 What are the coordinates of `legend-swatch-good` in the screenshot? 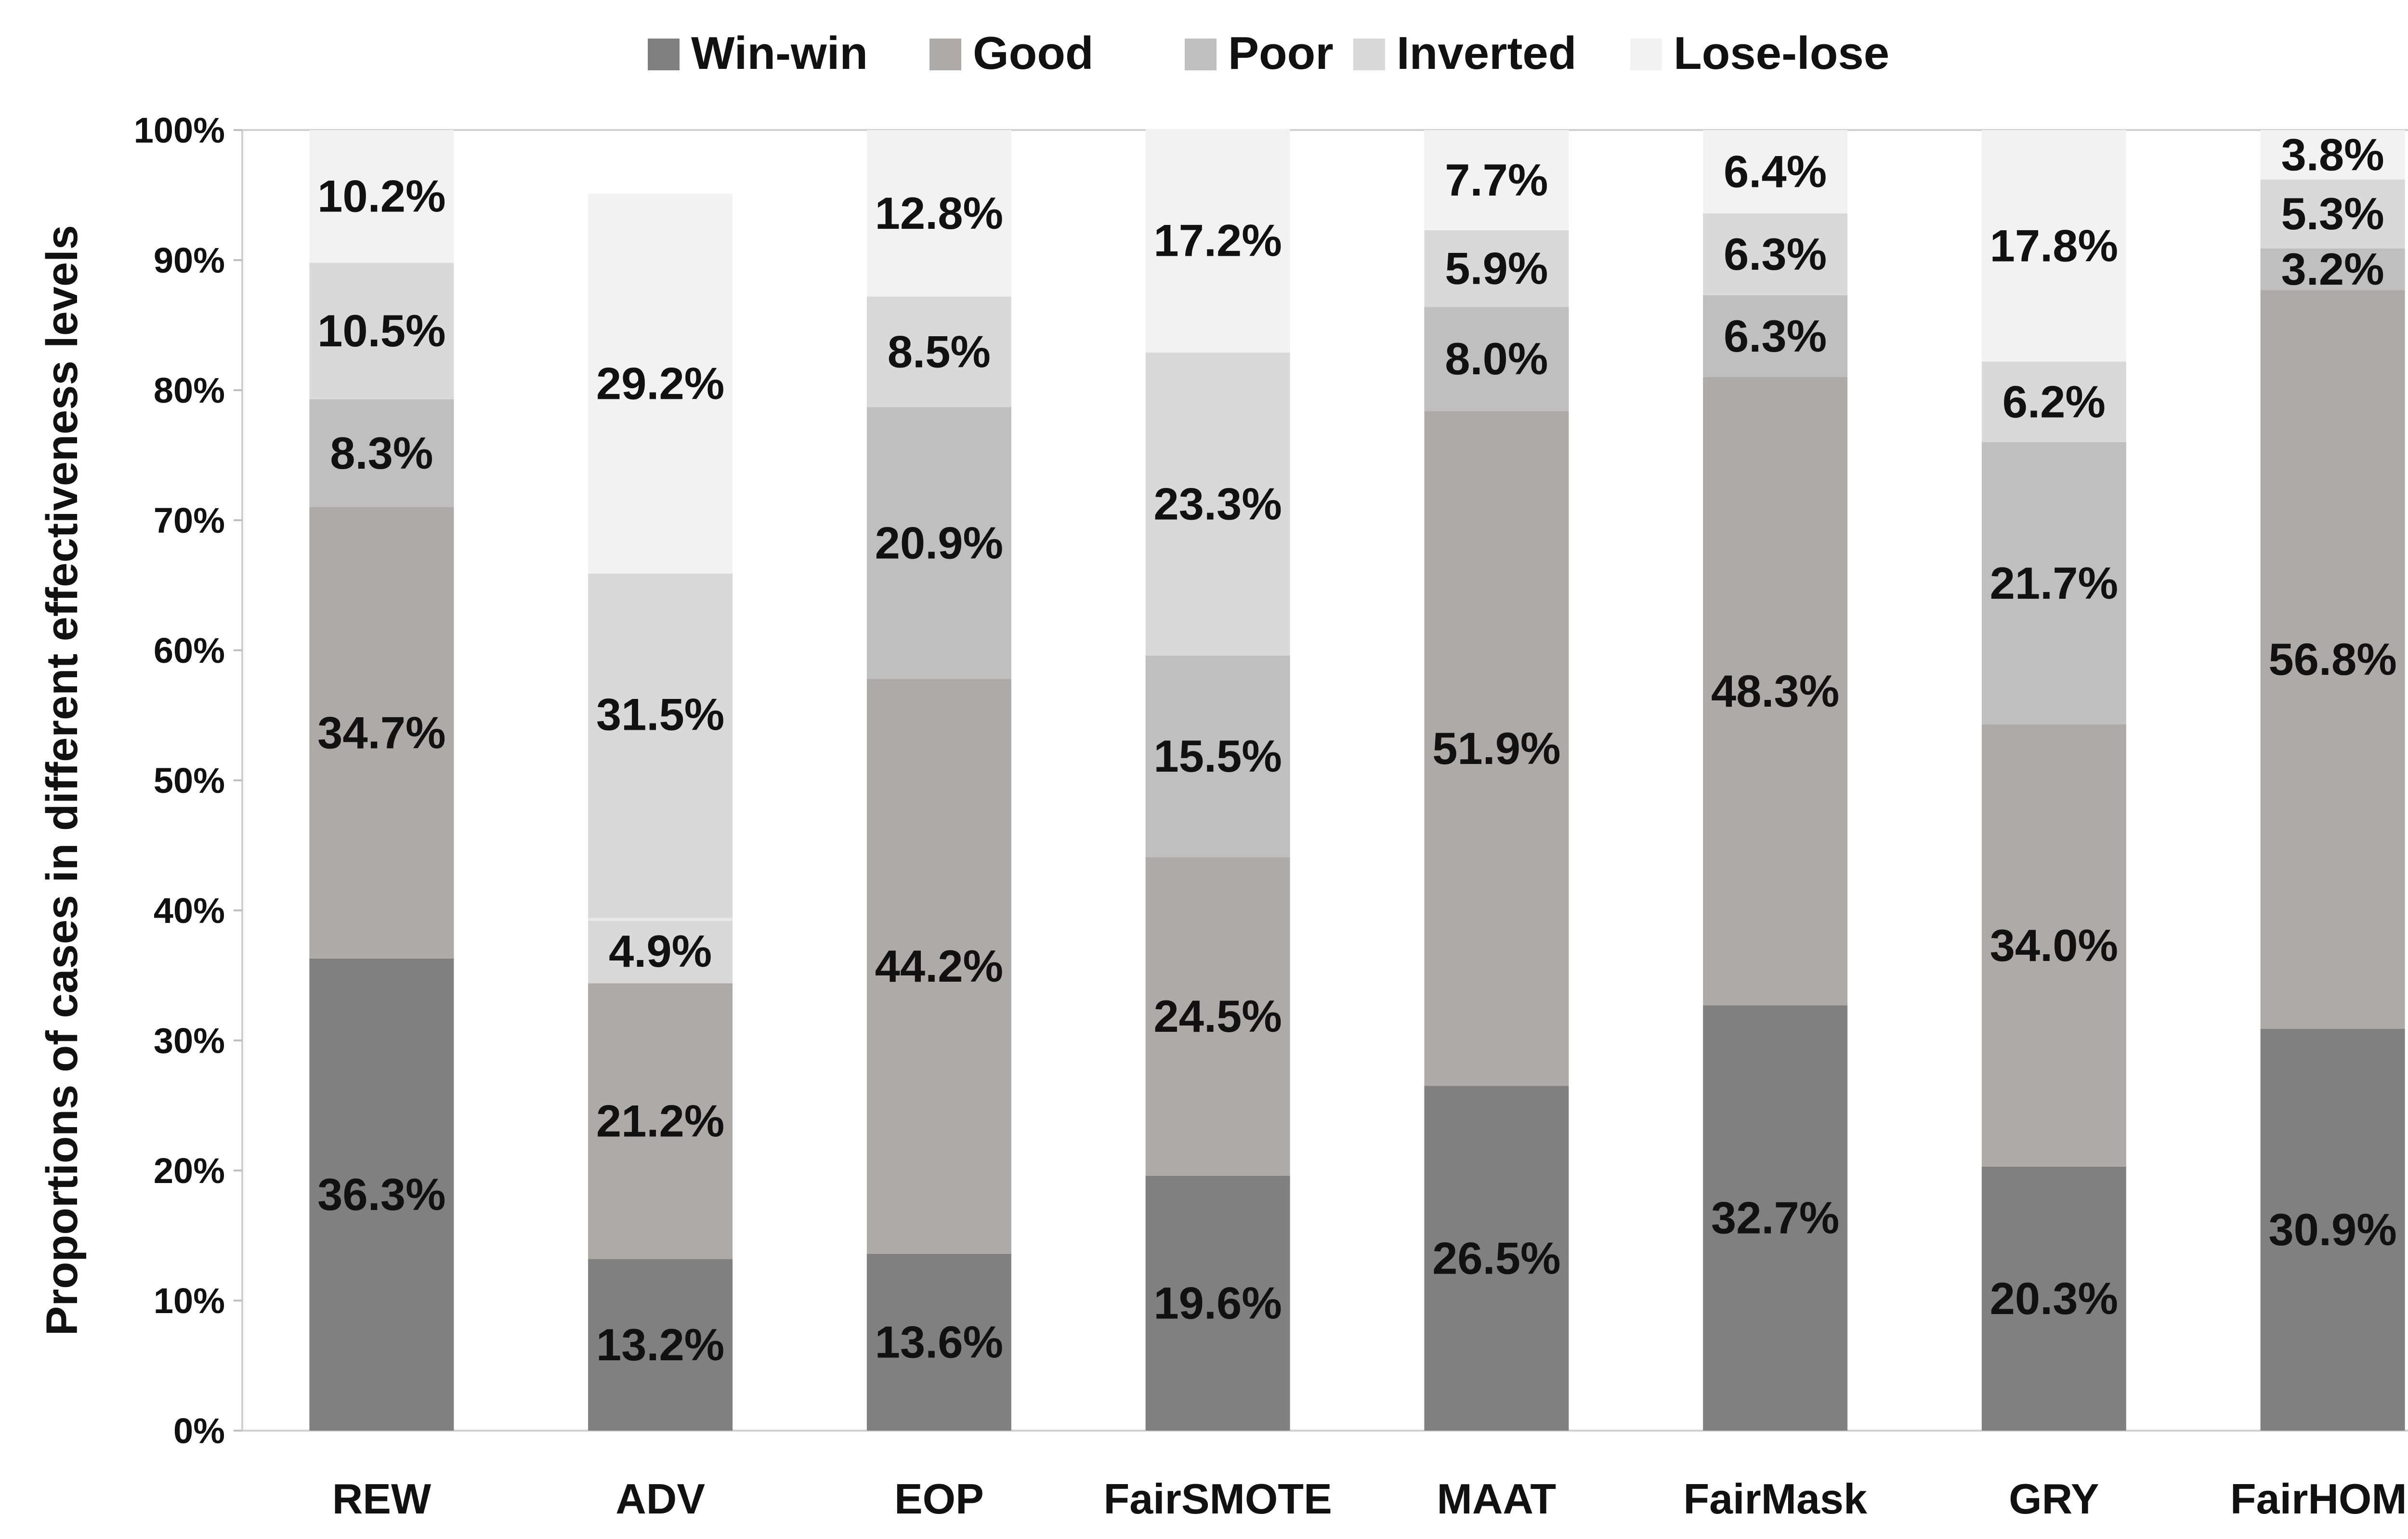 It's located at (945, 54).